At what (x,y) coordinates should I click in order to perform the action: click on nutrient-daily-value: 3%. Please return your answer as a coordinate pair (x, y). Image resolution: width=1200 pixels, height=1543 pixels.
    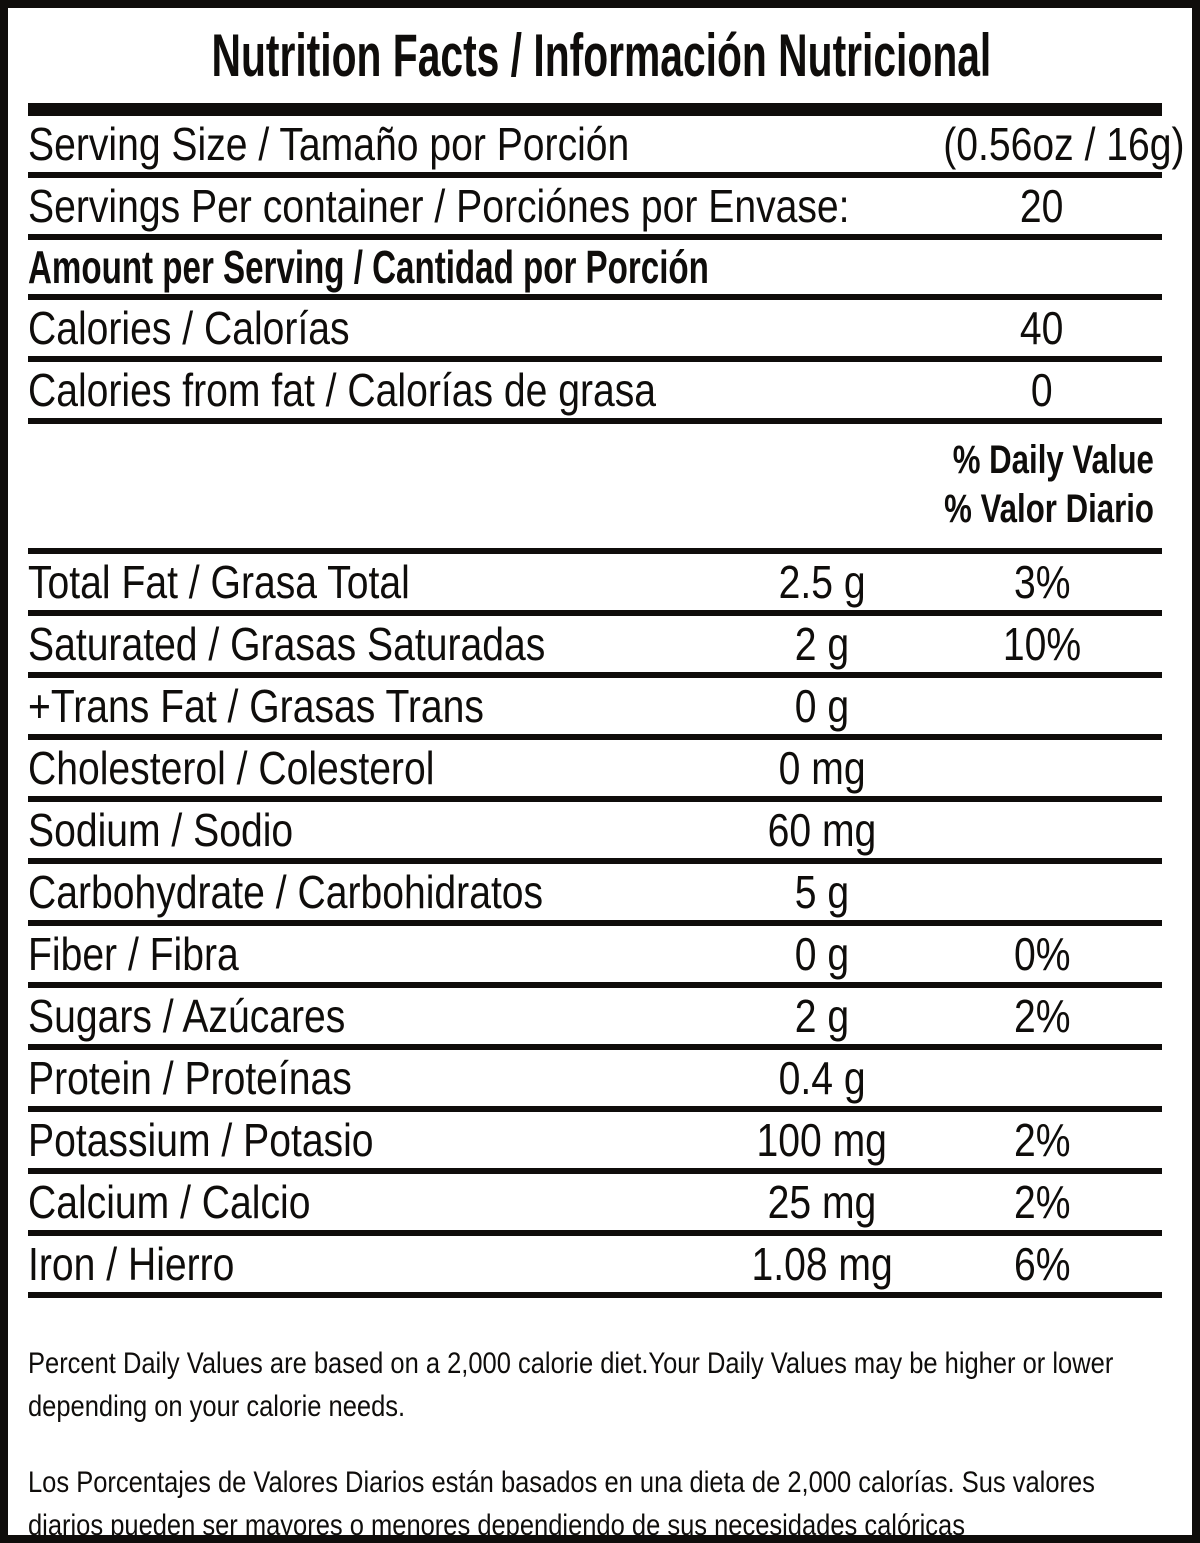
    Looking at the image, I should click on (1042, 581).